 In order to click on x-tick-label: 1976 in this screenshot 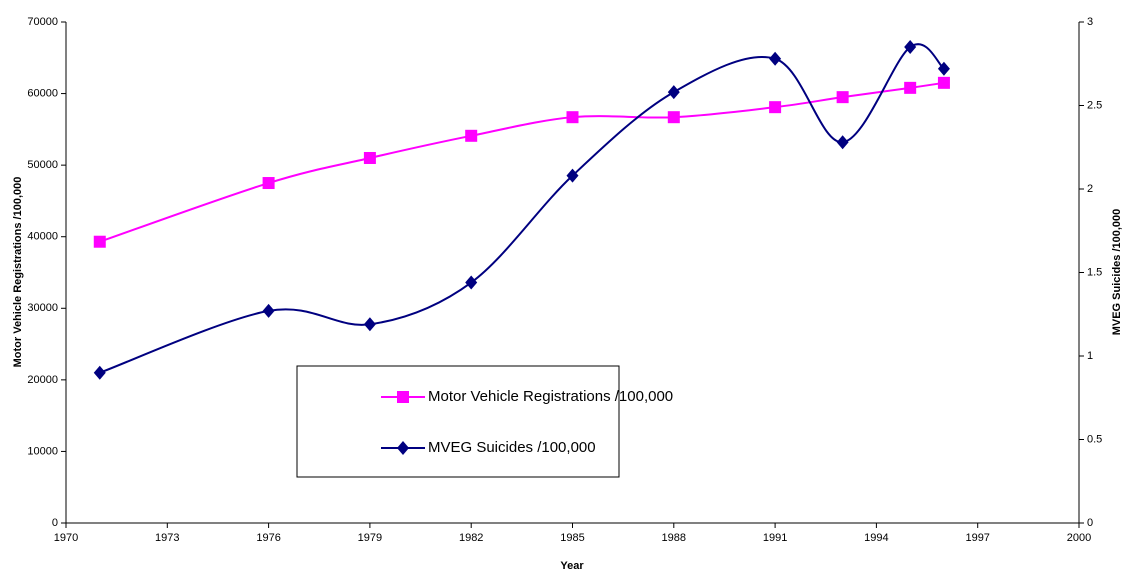, I will do `click(268, 538)`.